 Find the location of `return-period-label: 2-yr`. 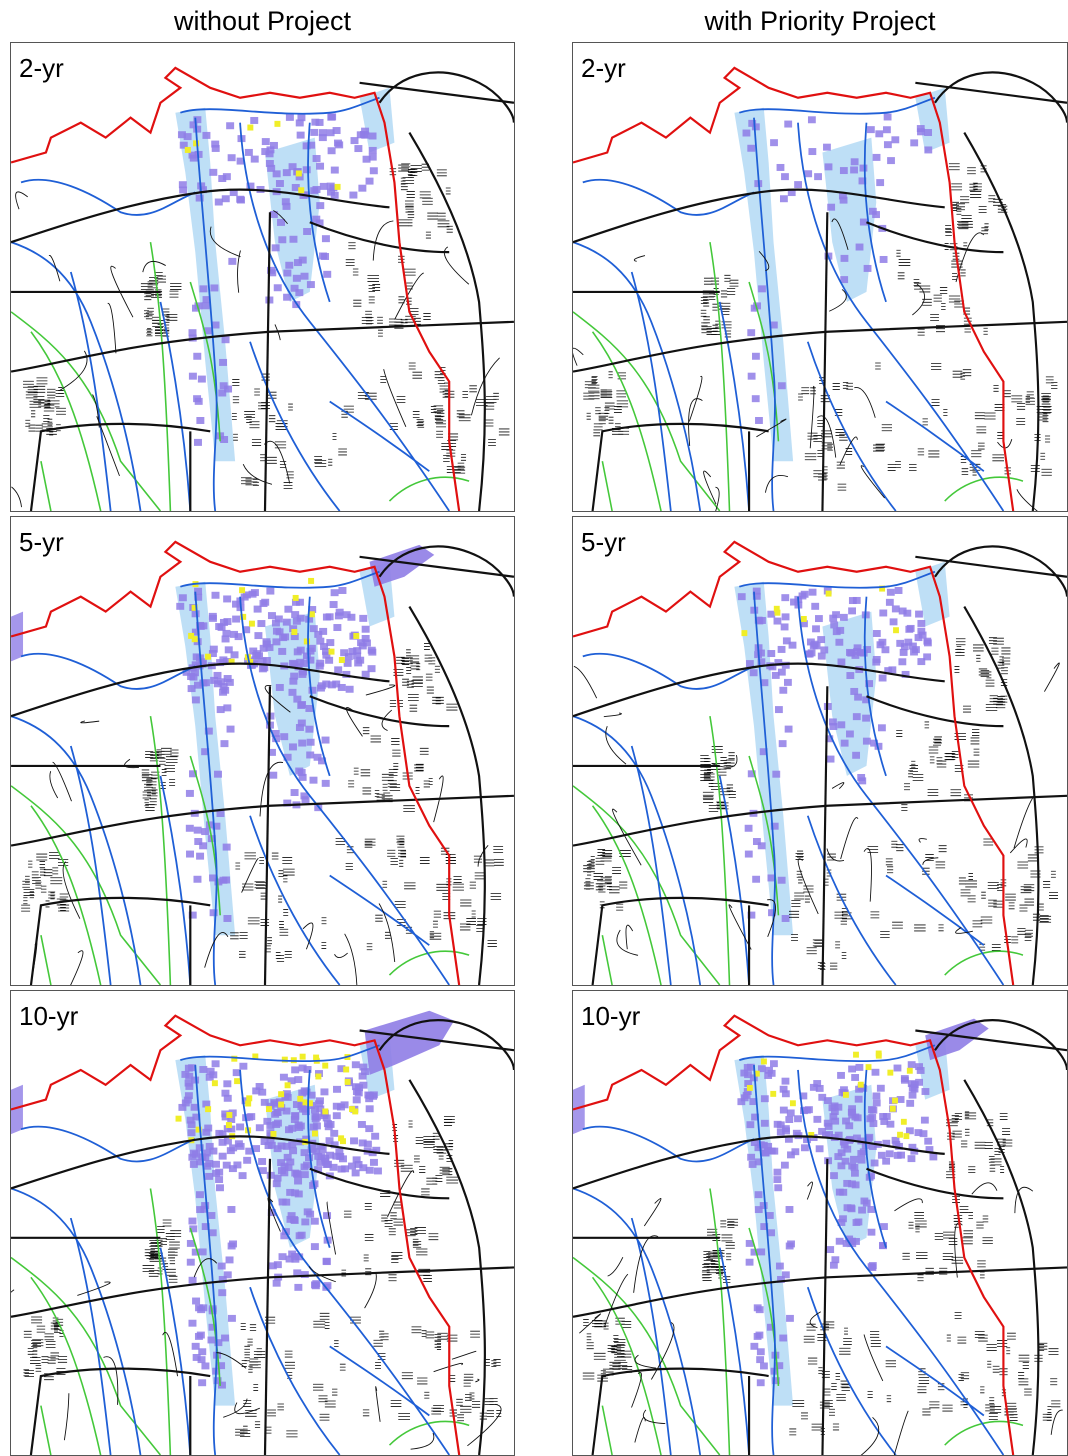

return-period-label: 2-yr is located at coordinates (41, 68).